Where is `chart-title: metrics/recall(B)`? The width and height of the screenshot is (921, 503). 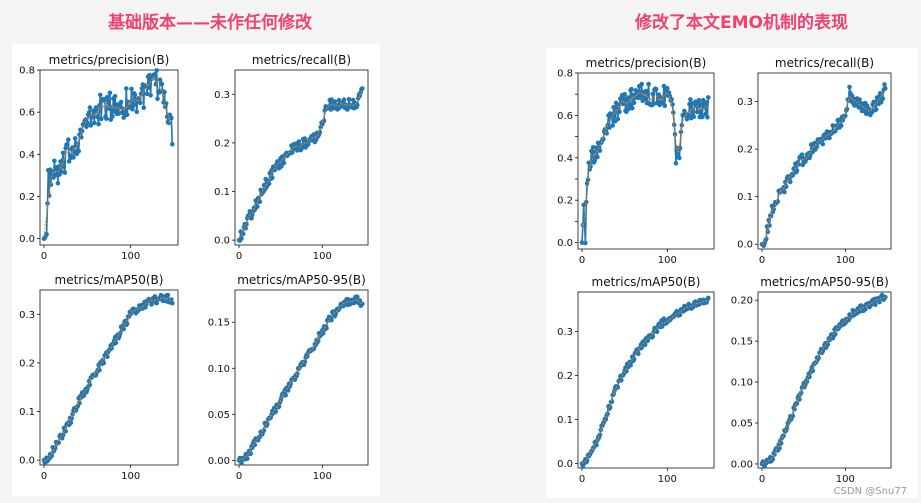 chart-title: metrics/recall(B) is located at coordinates (824, 63).